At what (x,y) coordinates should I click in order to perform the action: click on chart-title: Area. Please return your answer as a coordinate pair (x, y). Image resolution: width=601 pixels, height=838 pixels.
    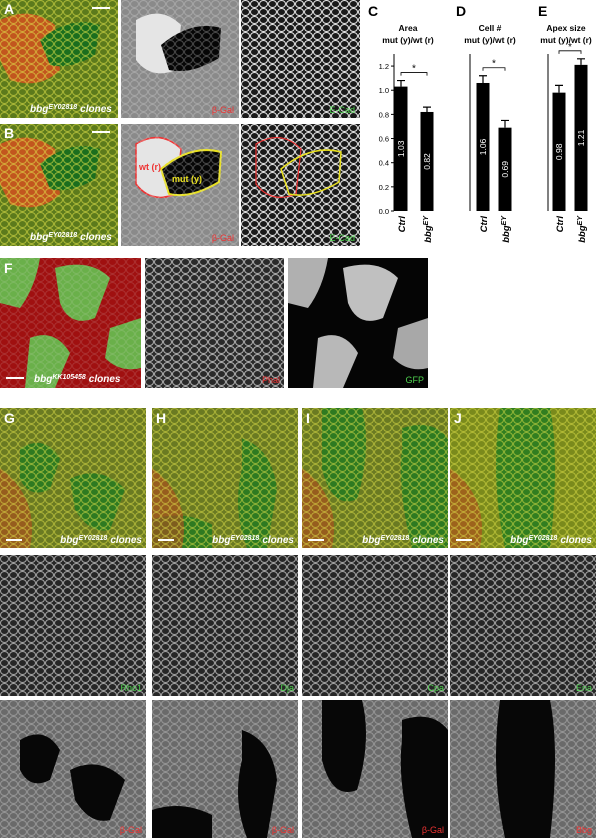
    Looking at the image, I should click on (408, 28).